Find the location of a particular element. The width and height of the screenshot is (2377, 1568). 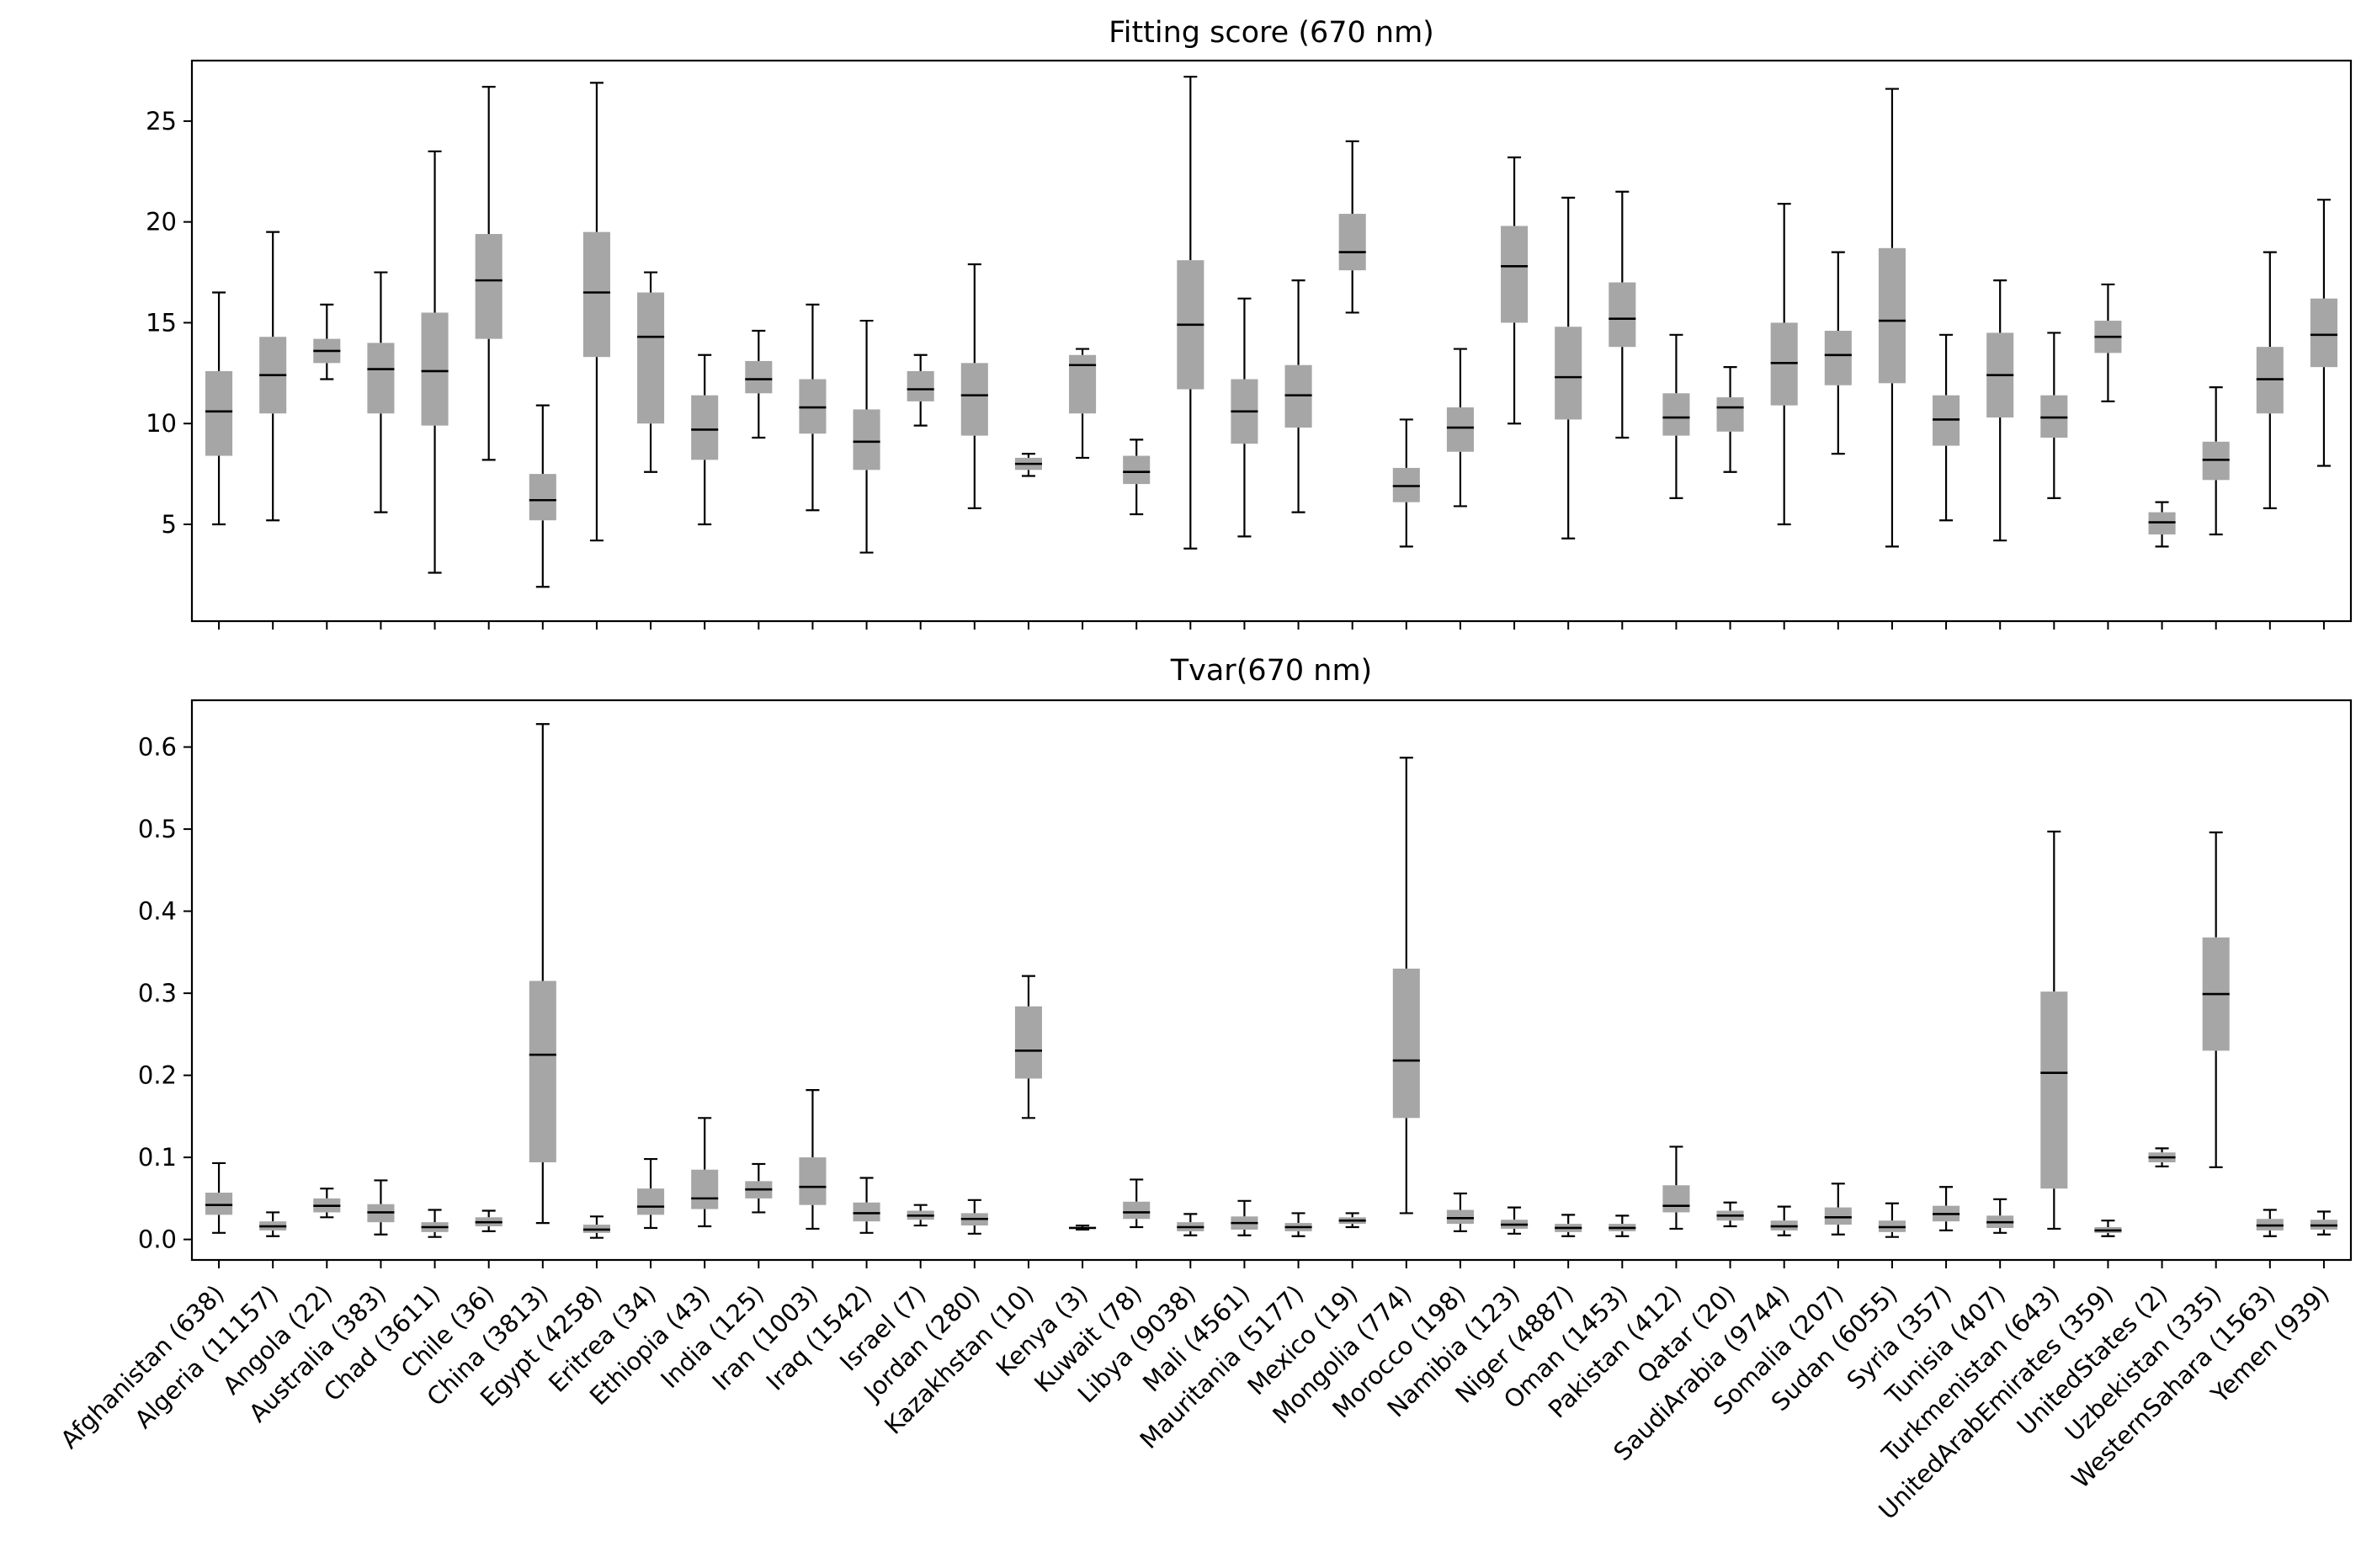

y-tick-label: 5 is located at coordinates (169, 524).